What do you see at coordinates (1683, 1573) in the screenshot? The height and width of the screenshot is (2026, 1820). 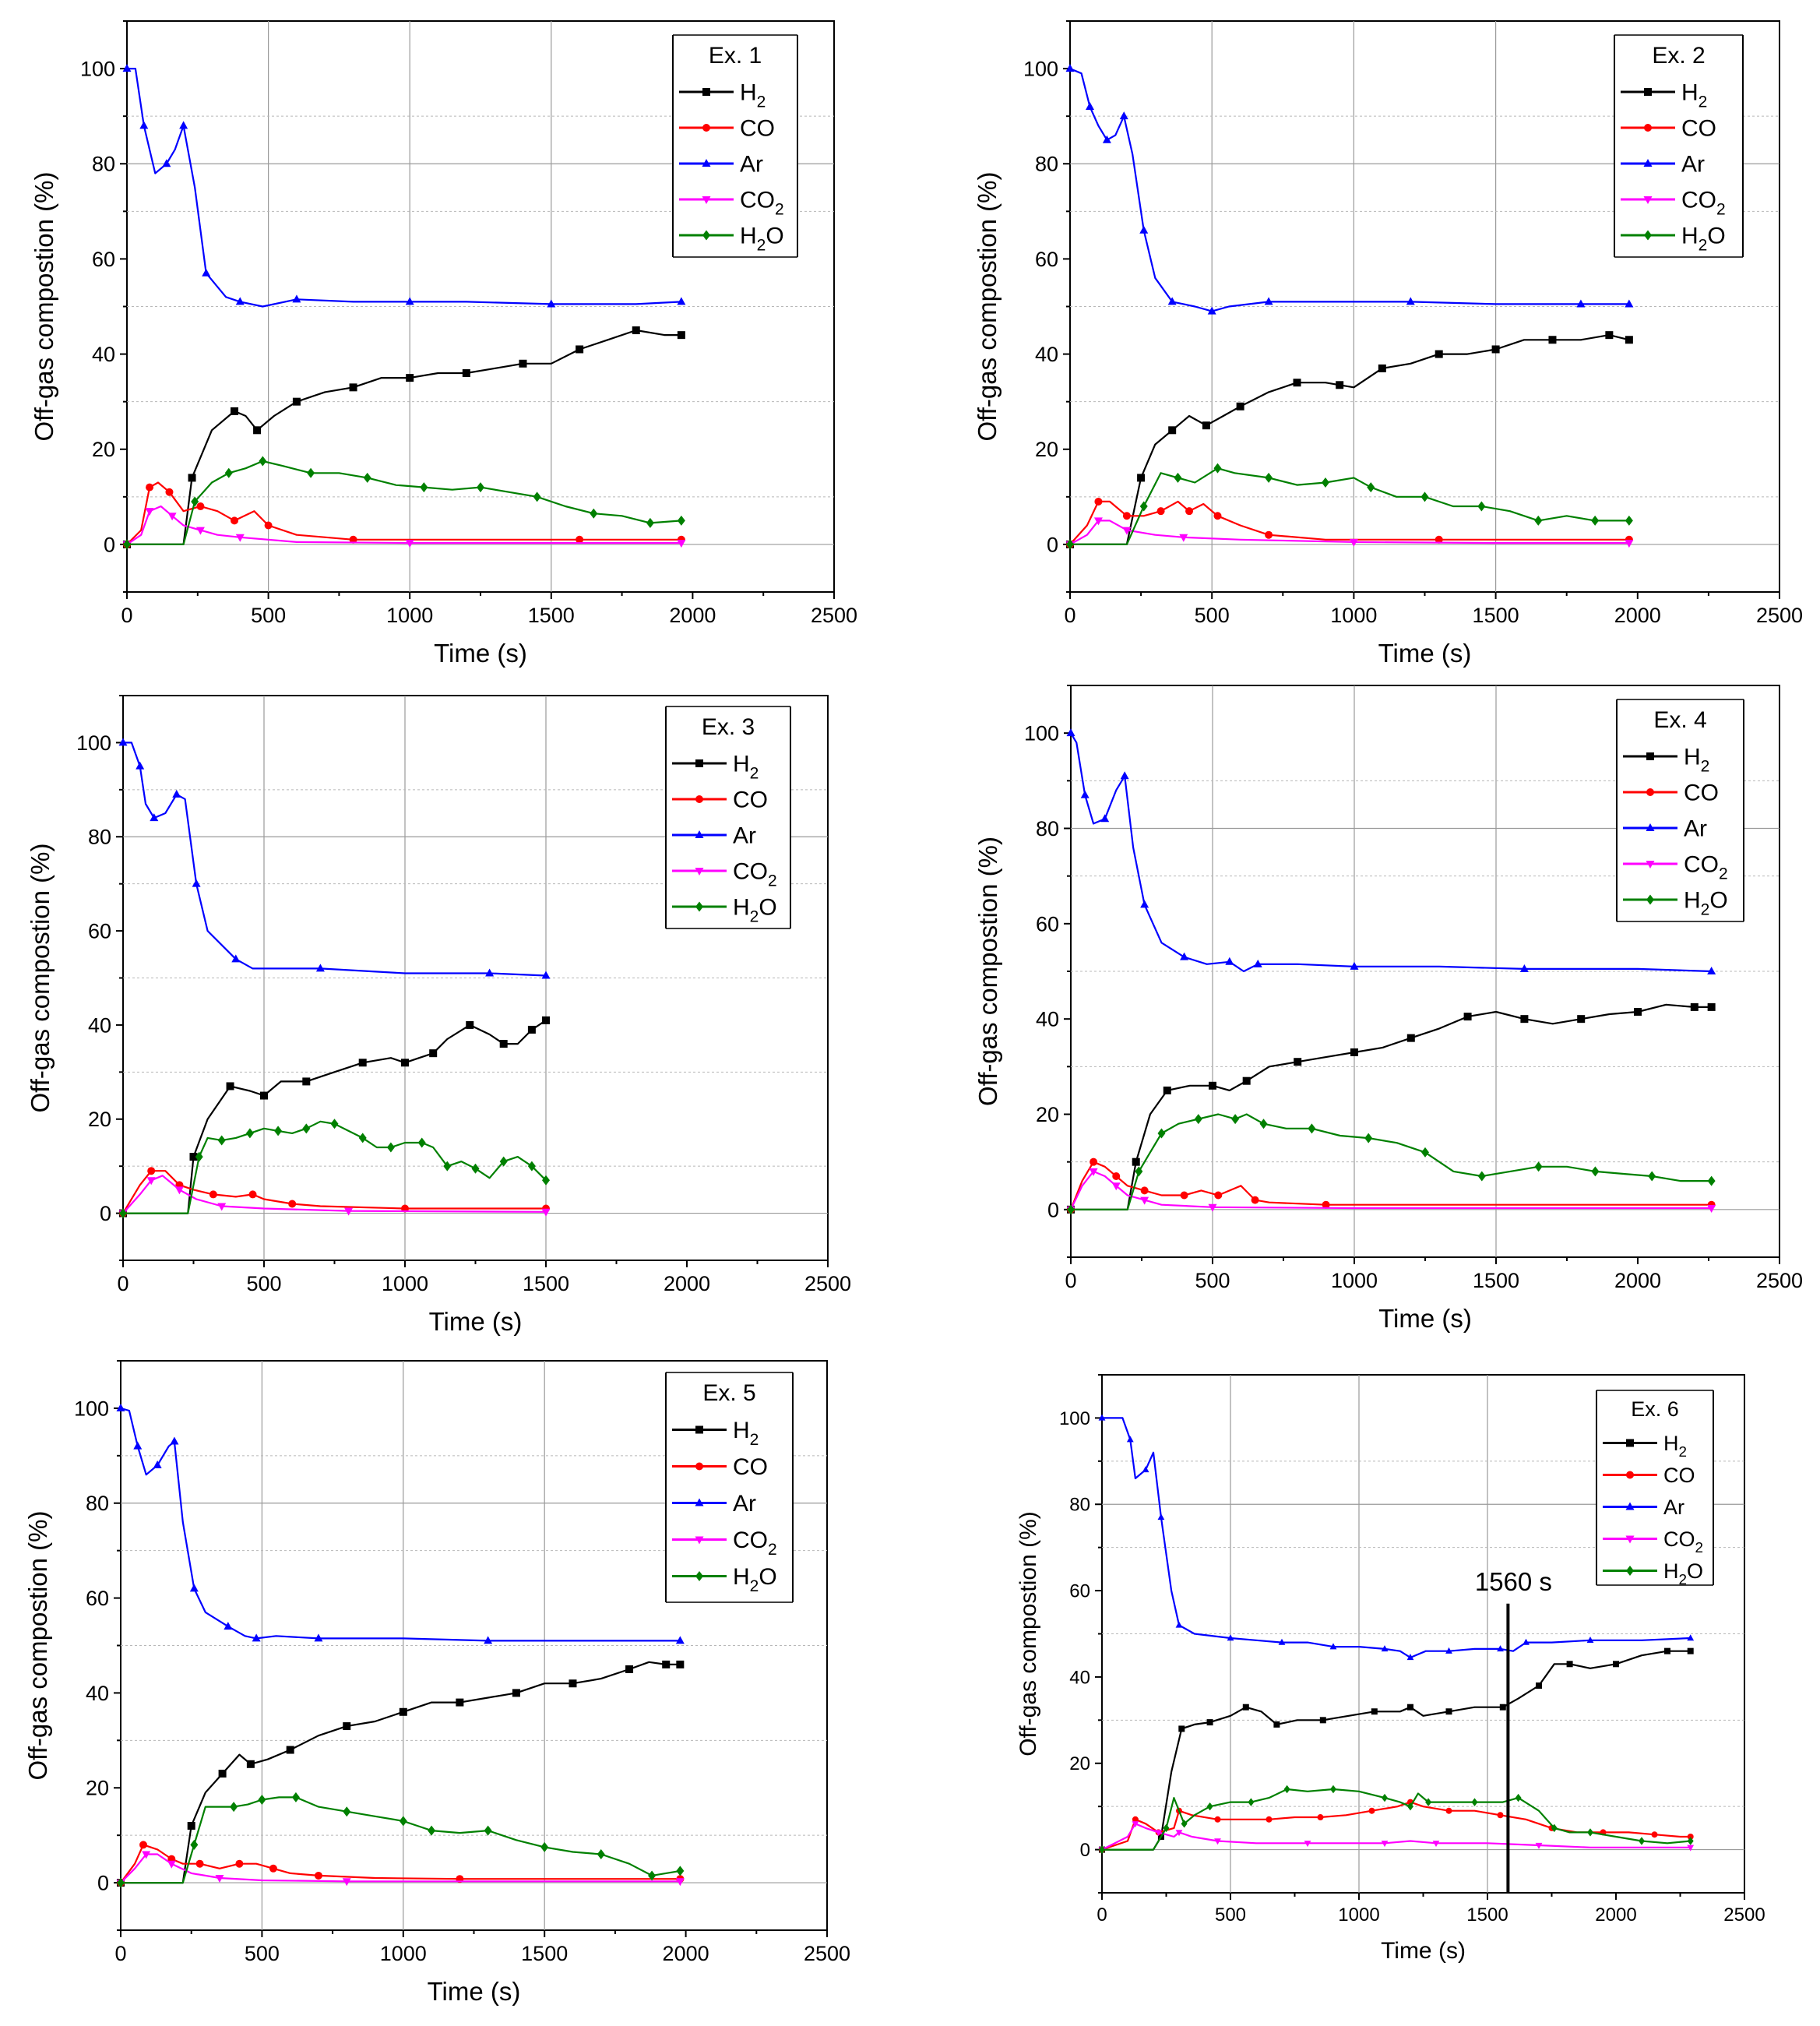 I see `legend-entry-label: H2O` at bounding box center [1683, 1573].